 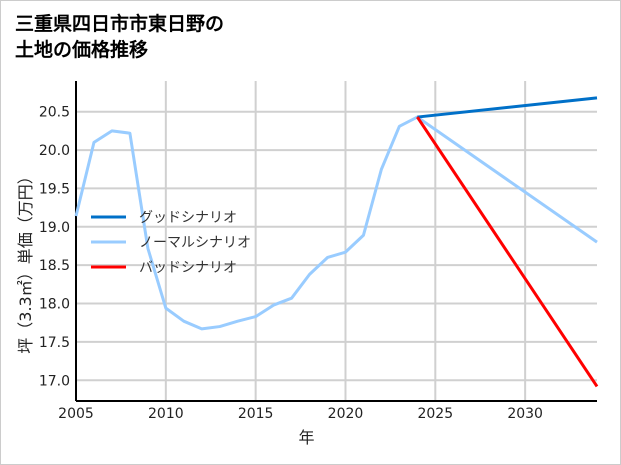 I want to click on x-tick-label: 2015, so click(x=256, y=414).